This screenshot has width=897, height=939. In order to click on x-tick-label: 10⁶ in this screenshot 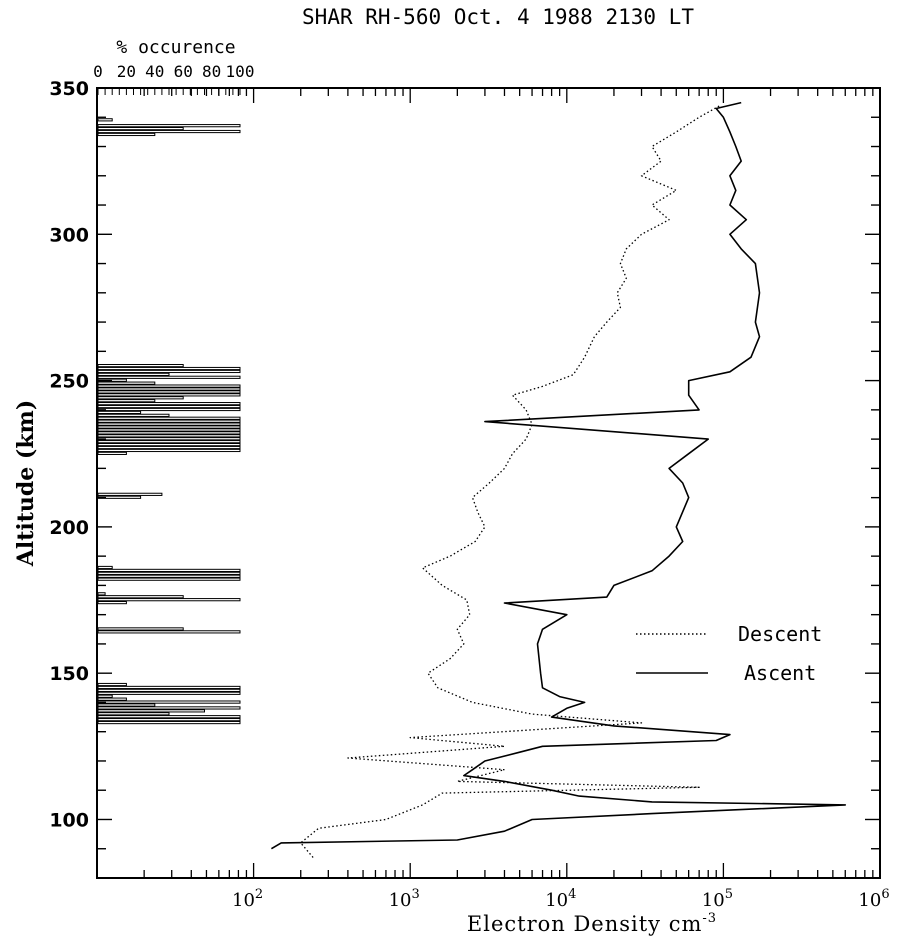, I will do `click(873, 899)`.